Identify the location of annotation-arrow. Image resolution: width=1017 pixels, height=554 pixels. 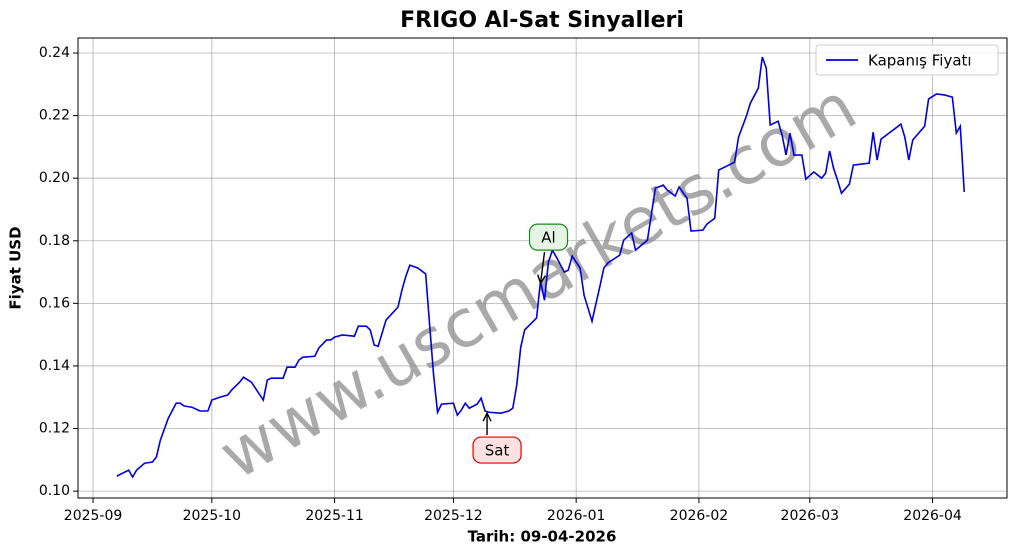
(542, 268).